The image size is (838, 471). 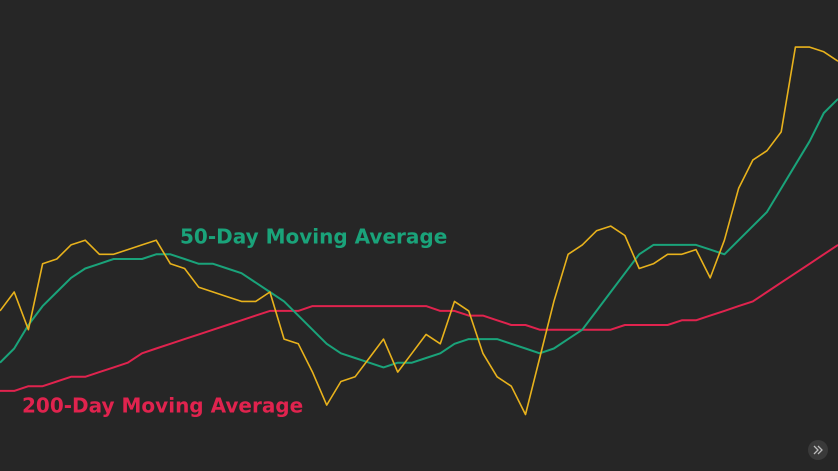 What do you see at coordinates (162, 406) in the screenshot?
I see `legend-label: 200-Day Moving Average` at bounding box center [162, 406].